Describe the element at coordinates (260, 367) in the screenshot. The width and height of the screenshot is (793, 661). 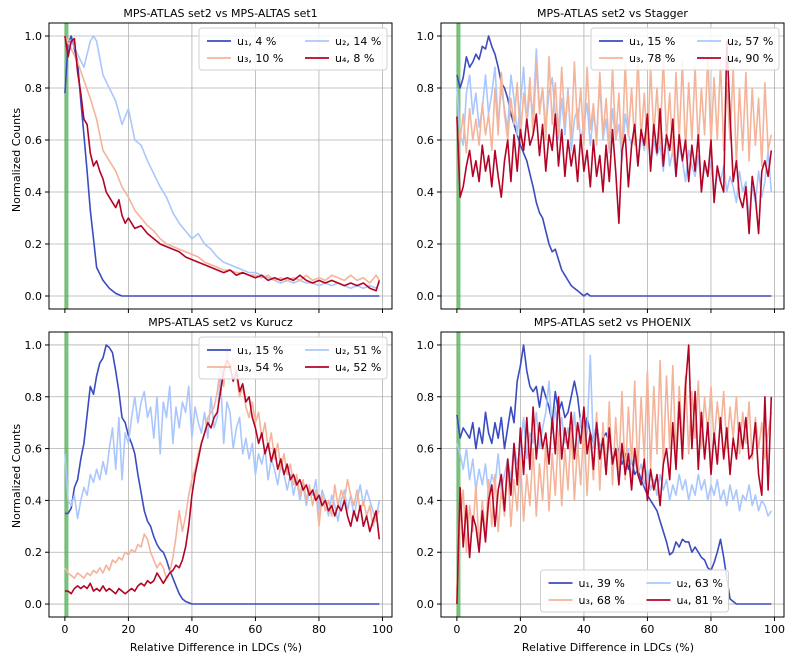
I see `legend-label-u3: u₃, 54 %` at that location.